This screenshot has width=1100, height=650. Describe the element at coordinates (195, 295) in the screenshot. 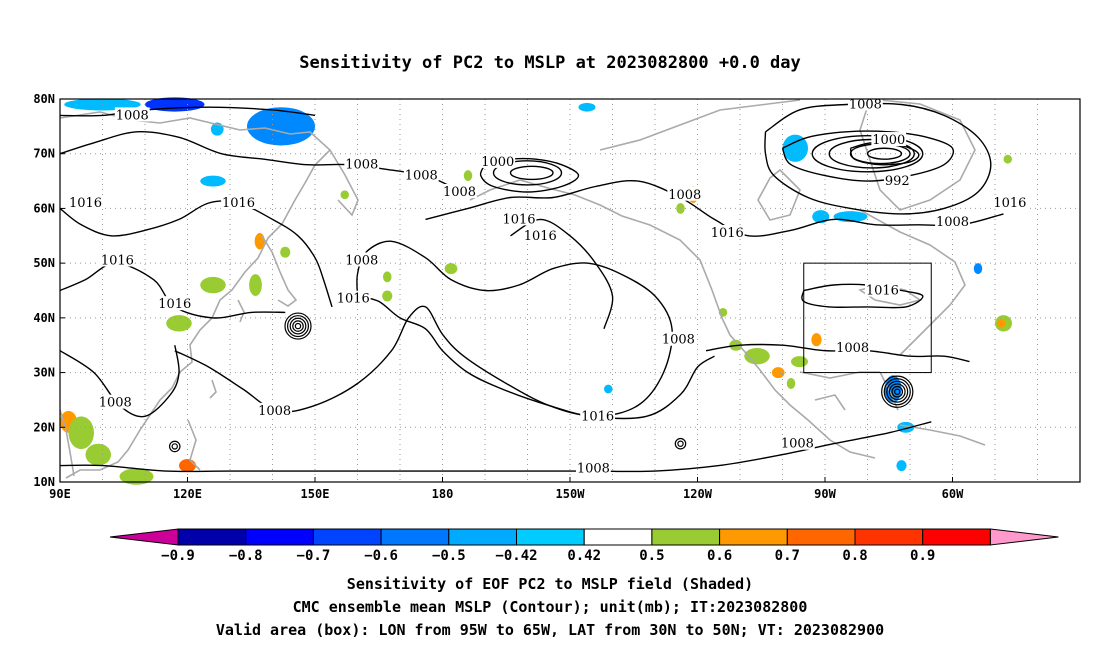

I see `coastline-asia` at that location.